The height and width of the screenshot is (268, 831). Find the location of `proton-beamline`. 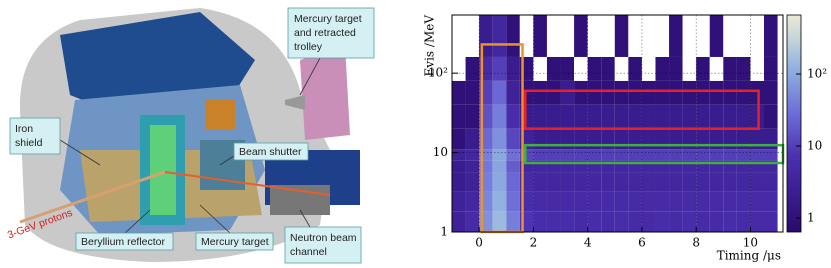

proton-beamline is located at coordinates (92, 197).